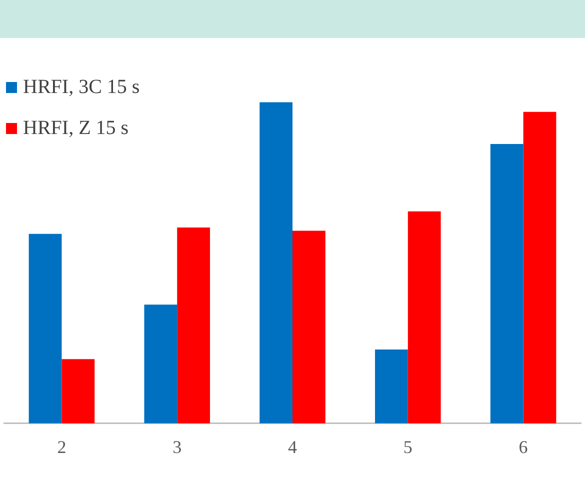  What do you see at coordinates (292, 446) in the screenshot?
I see `x-tick-label: 4` at bounding box center [292, 446].